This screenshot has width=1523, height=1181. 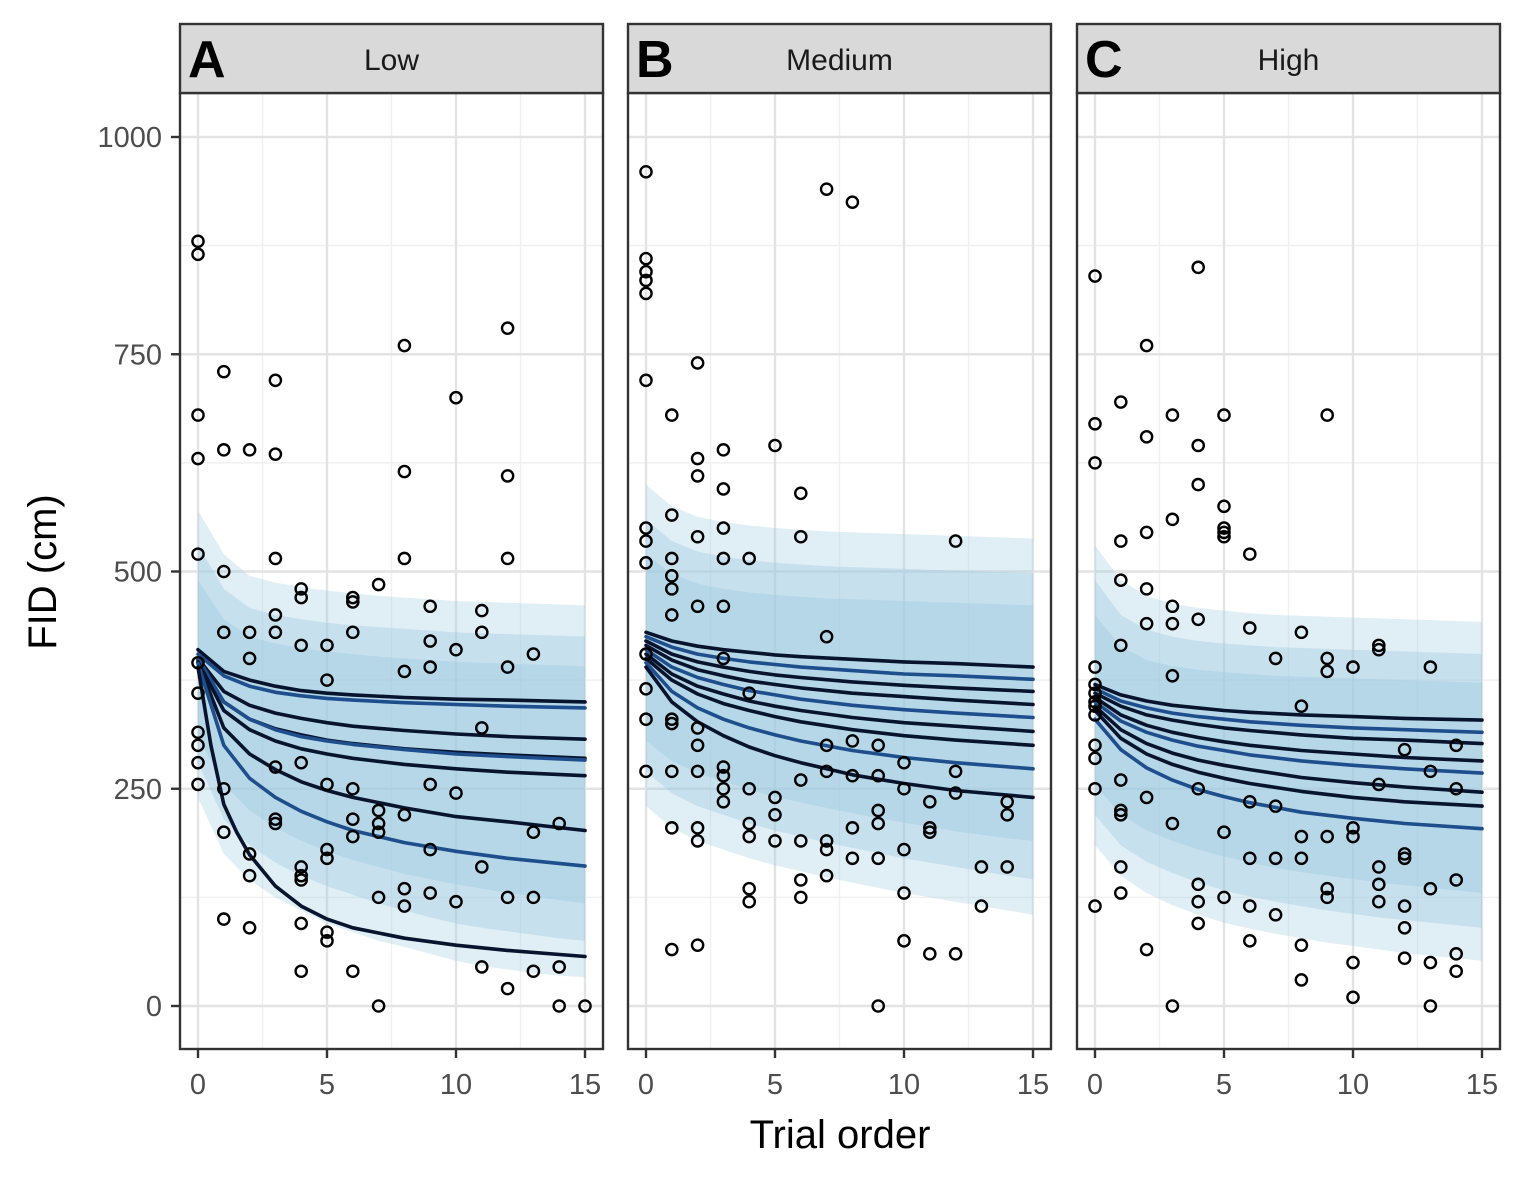 I want to click on strip-label: Medium, so click(x=839, y=60).